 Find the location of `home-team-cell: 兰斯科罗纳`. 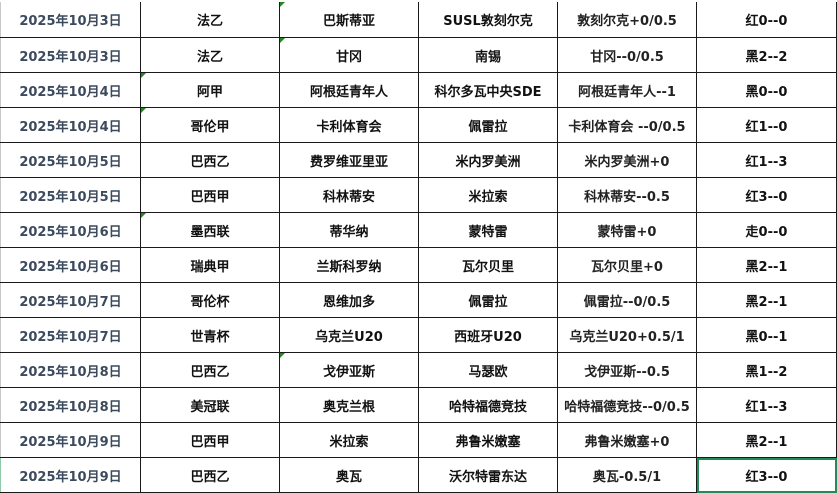

home-team-cell: 兰斯科罗纳 is located at coordinates (349, 265).